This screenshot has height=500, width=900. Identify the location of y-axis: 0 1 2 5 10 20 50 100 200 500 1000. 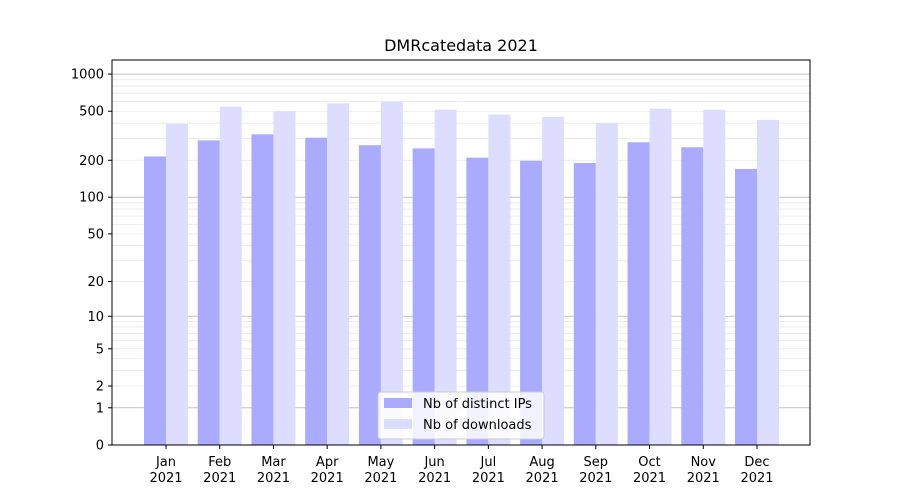
(91, 261).